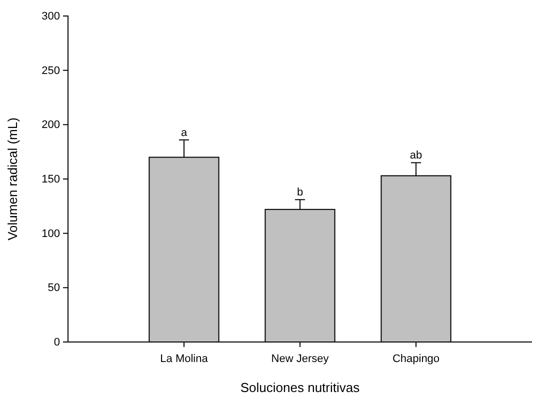 The image size is (534, 400). I want to click on y-axis-title: Volumen radical (mL), so click(12, 179).